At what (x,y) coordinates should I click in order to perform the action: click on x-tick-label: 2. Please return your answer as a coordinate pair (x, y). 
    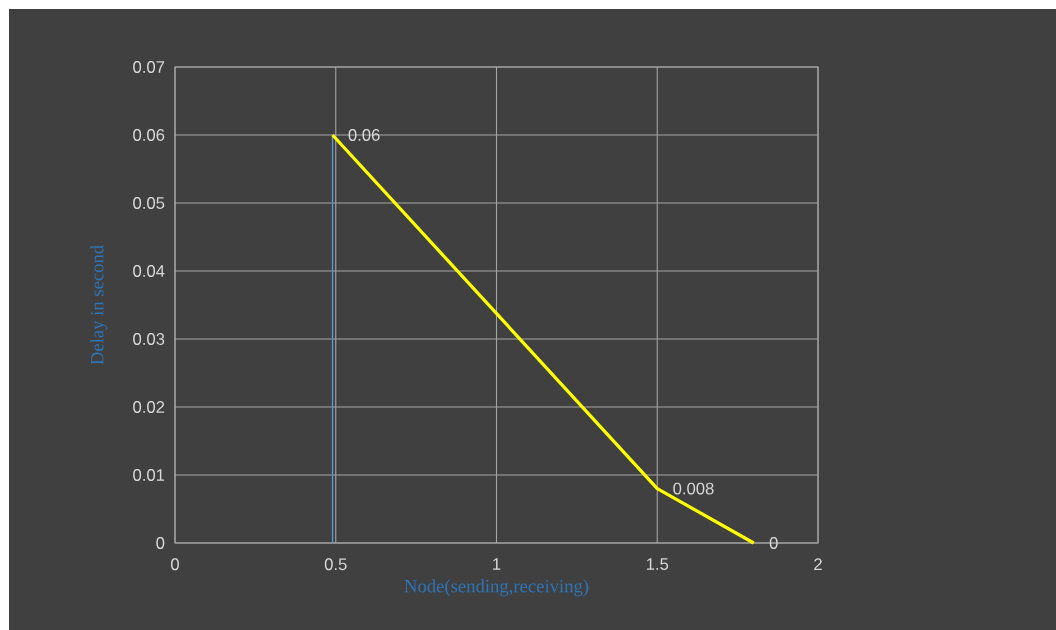
    Looking at the image, I should click on (818, 564).